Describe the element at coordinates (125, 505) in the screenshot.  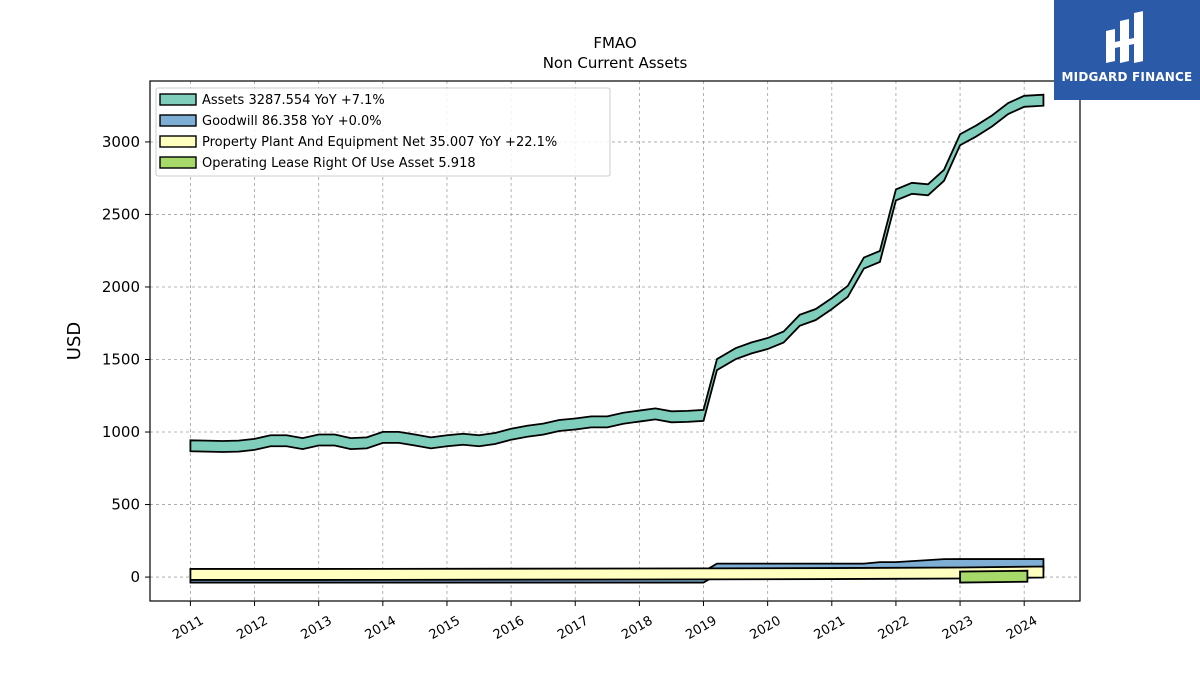
I see `y-tick-label: 500` at that location.